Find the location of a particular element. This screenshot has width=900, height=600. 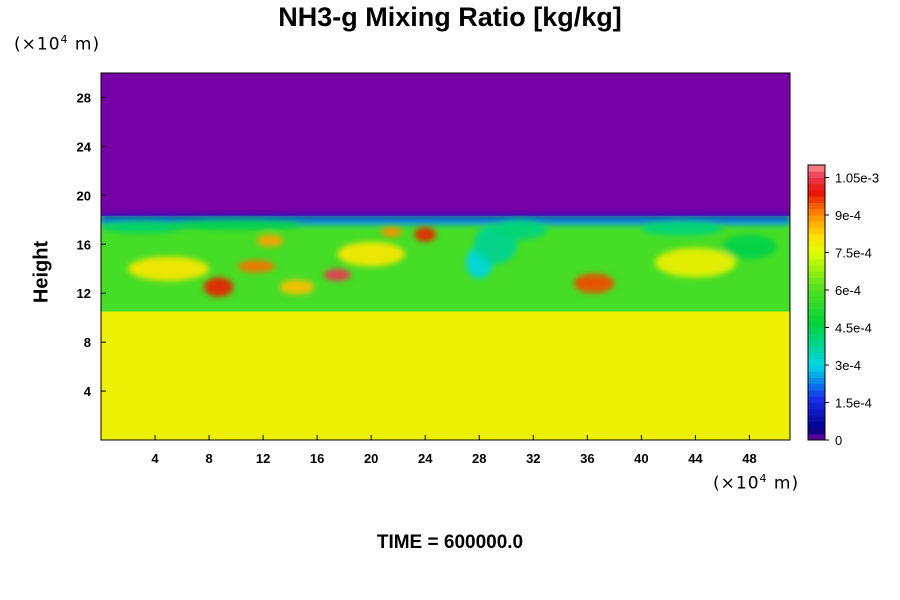

y-tick-label-4: 4 is located at coordinates (88, 391).